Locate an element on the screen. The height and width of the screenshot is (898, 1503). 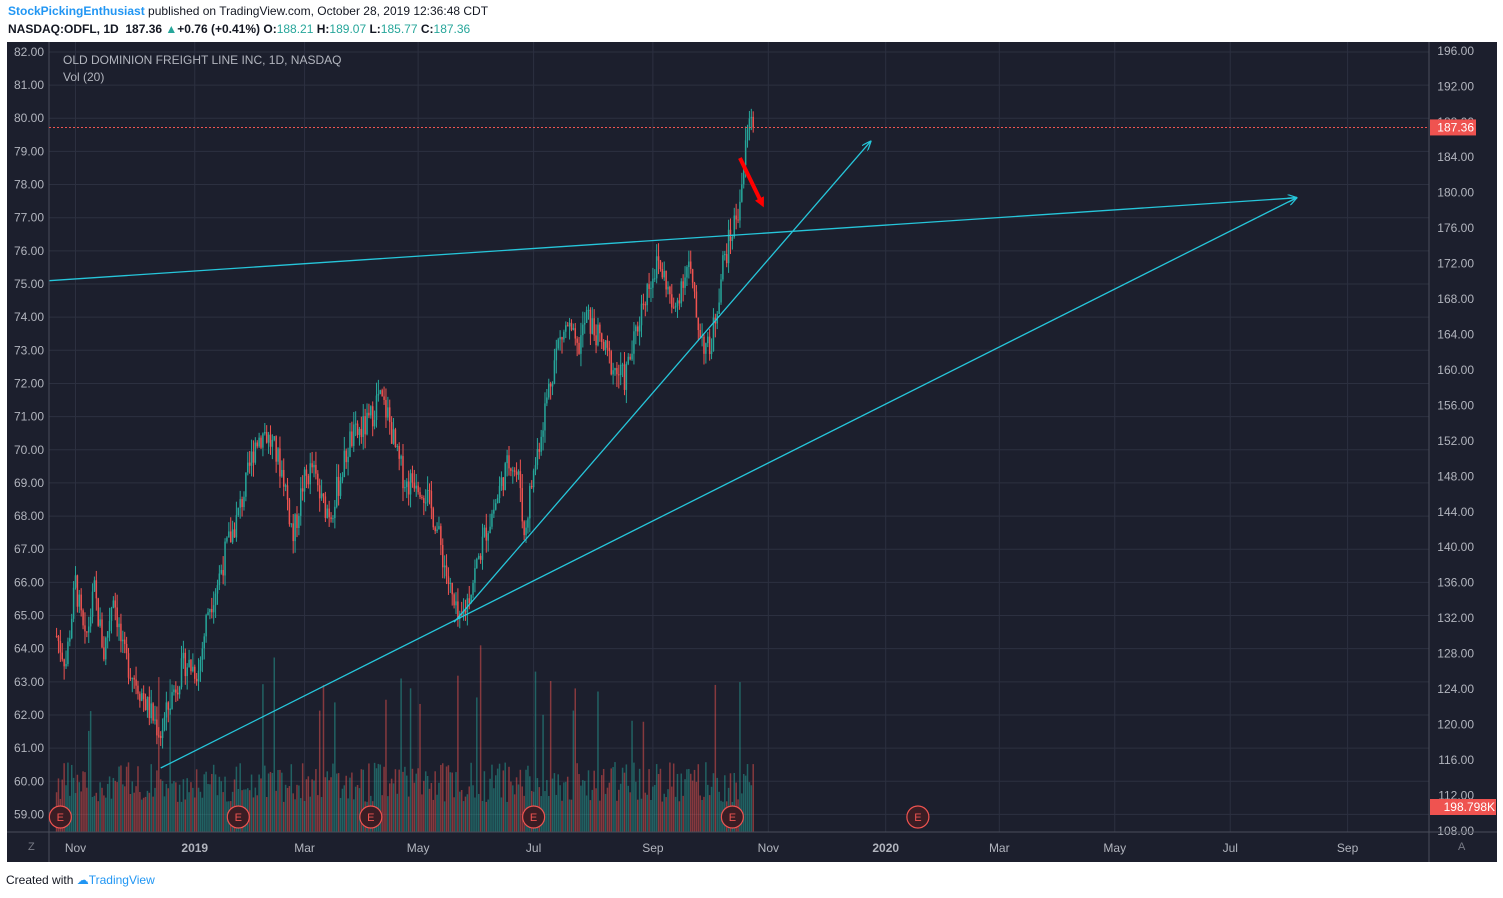
last-price: 187.36 is located at coordinates (144, 29).